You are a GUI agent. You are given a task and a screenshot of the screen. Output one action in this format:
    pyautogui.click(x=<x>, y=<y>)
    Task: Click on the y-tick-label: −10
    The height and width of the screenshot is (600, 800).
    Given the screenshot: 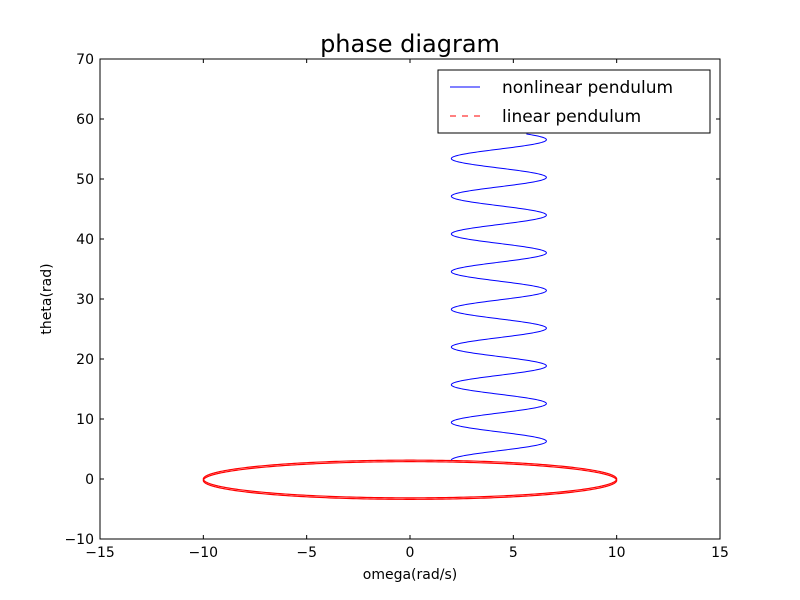 What is the action you would take?
    pyautogui.click(x=79, y=540)
    